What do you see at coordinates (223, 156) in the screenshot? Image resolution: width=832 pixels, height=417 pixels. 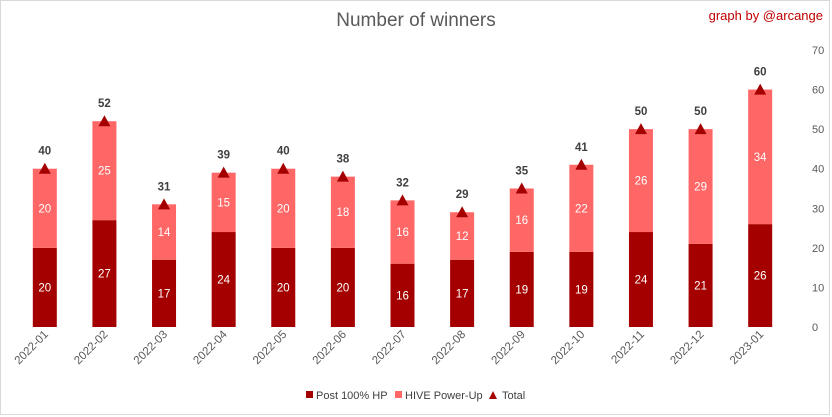 I see `data-label-total: 39` at bounding box center [223, 156].